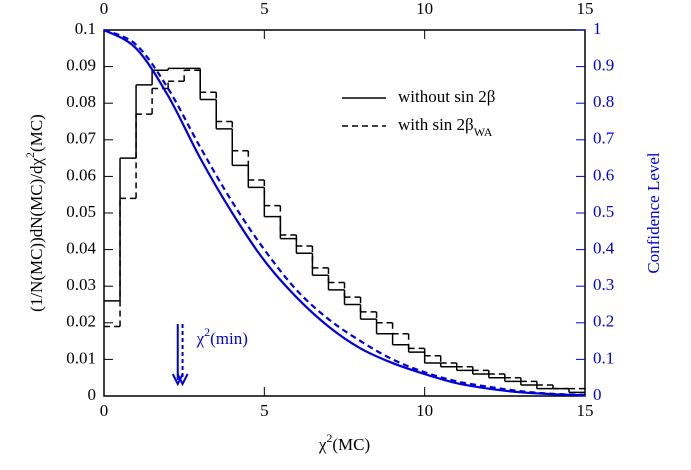 This screenshot has width=691, height=470. Describe the element at coordinates (604, 138) in the screenshot. I see `y2-tick-label: 0.7` at that location.